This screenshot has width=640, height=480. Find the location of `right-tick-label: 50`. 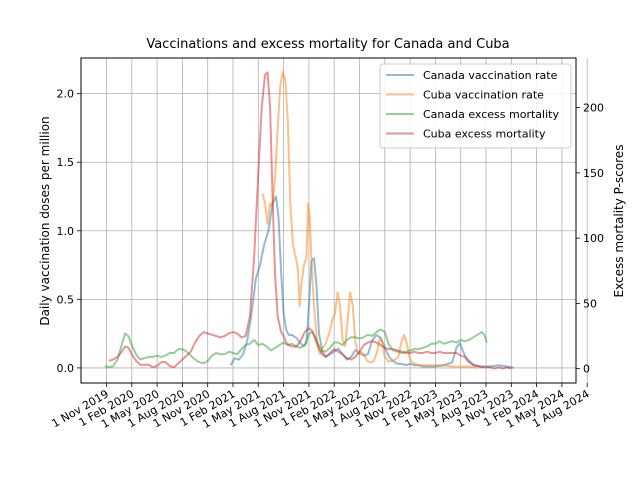

right-tick-label: 50 is located at coordinates (590, 303).